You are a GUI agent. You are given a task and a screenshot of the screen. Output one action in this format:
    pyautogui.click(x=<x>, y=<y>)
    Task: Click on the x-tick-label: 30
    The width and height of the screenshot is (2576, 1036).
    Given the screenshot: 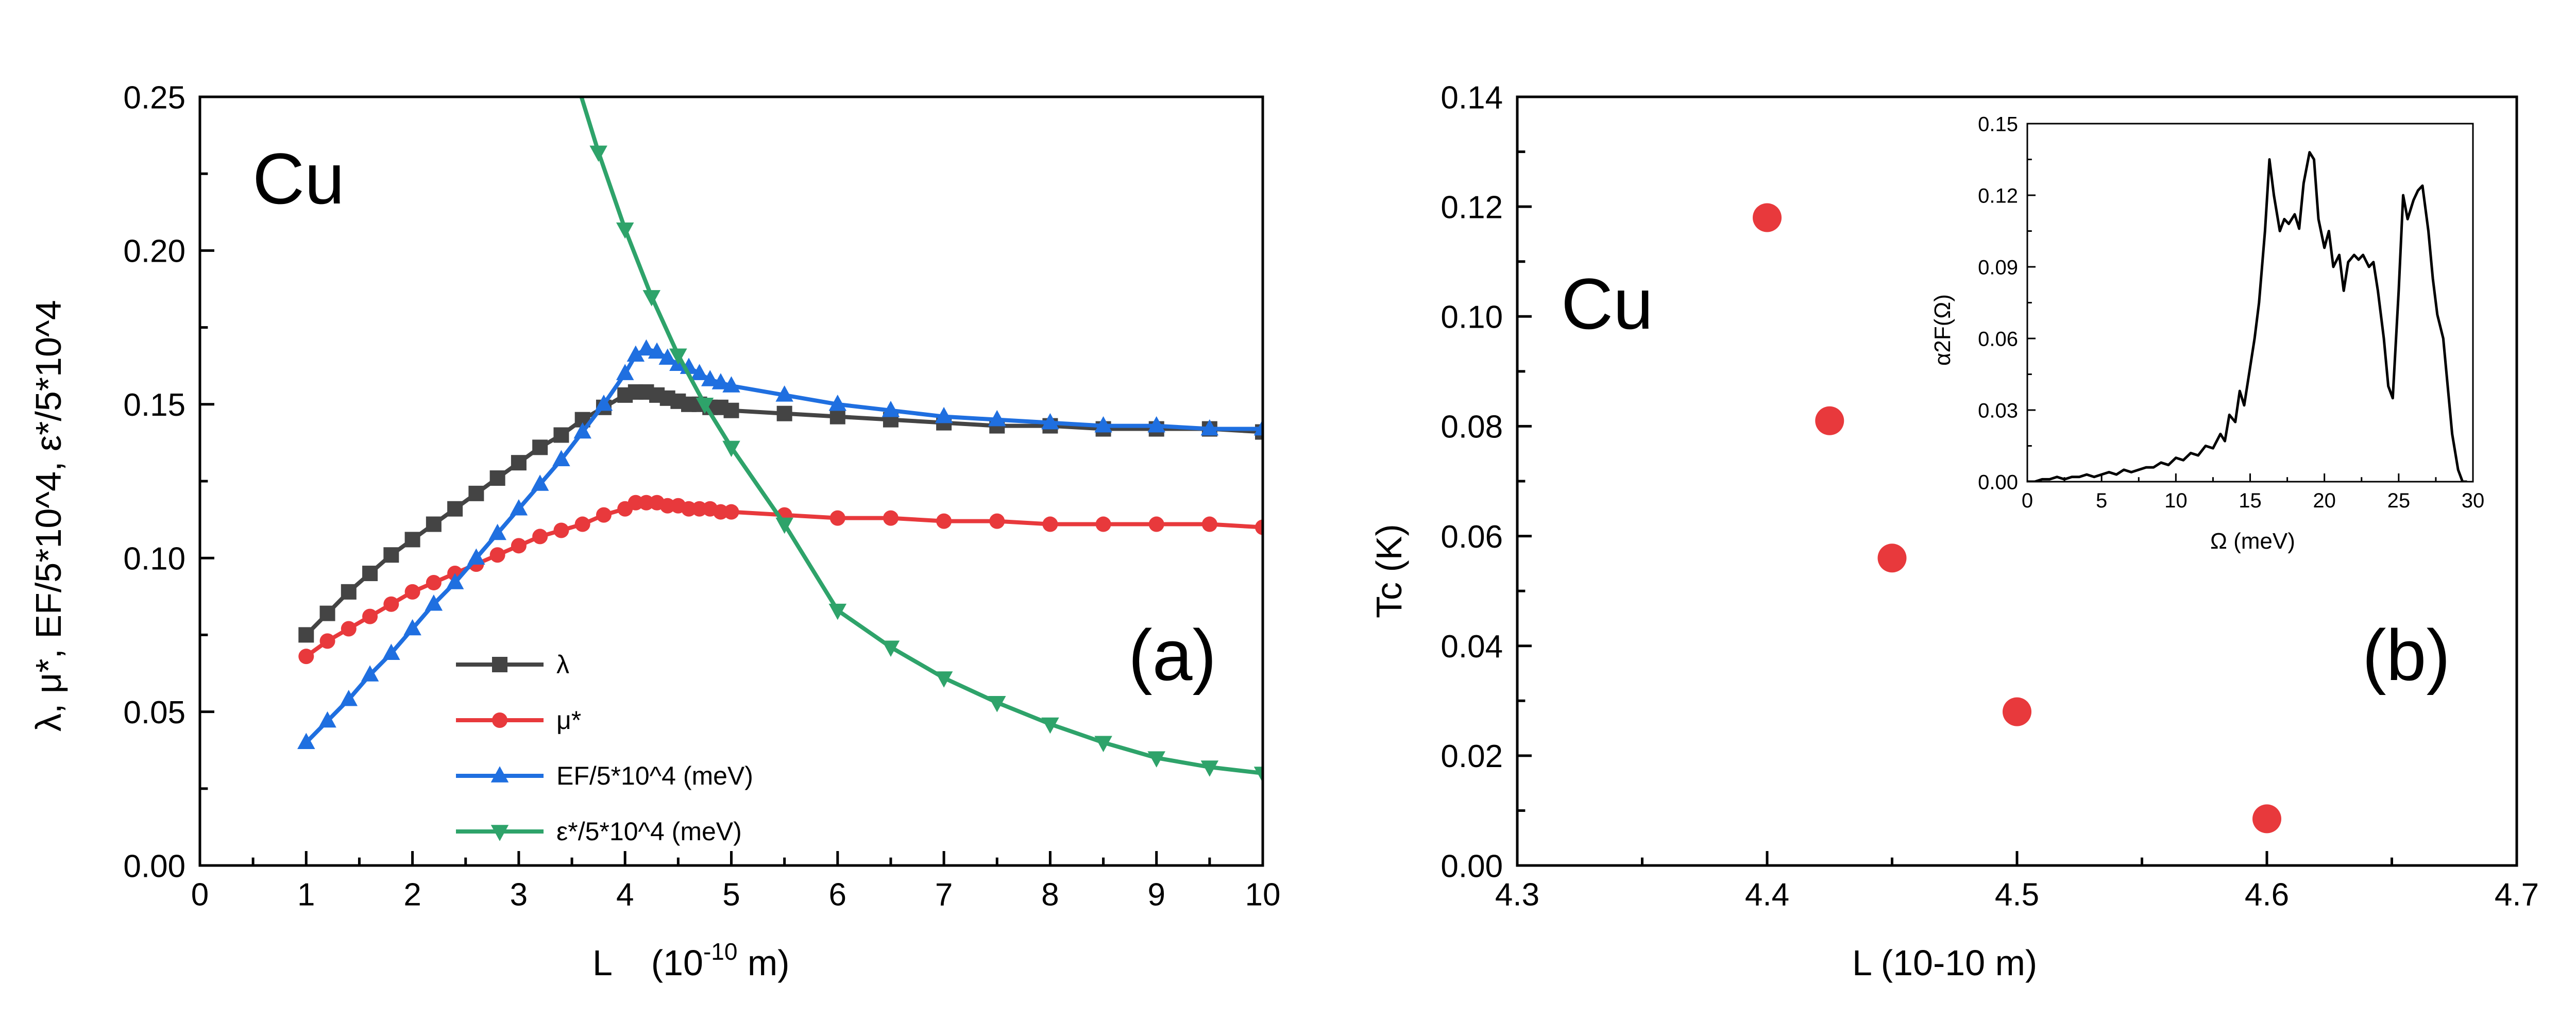 What is the action you would take?
    pyautogui.click(x=2473, y=500)
    